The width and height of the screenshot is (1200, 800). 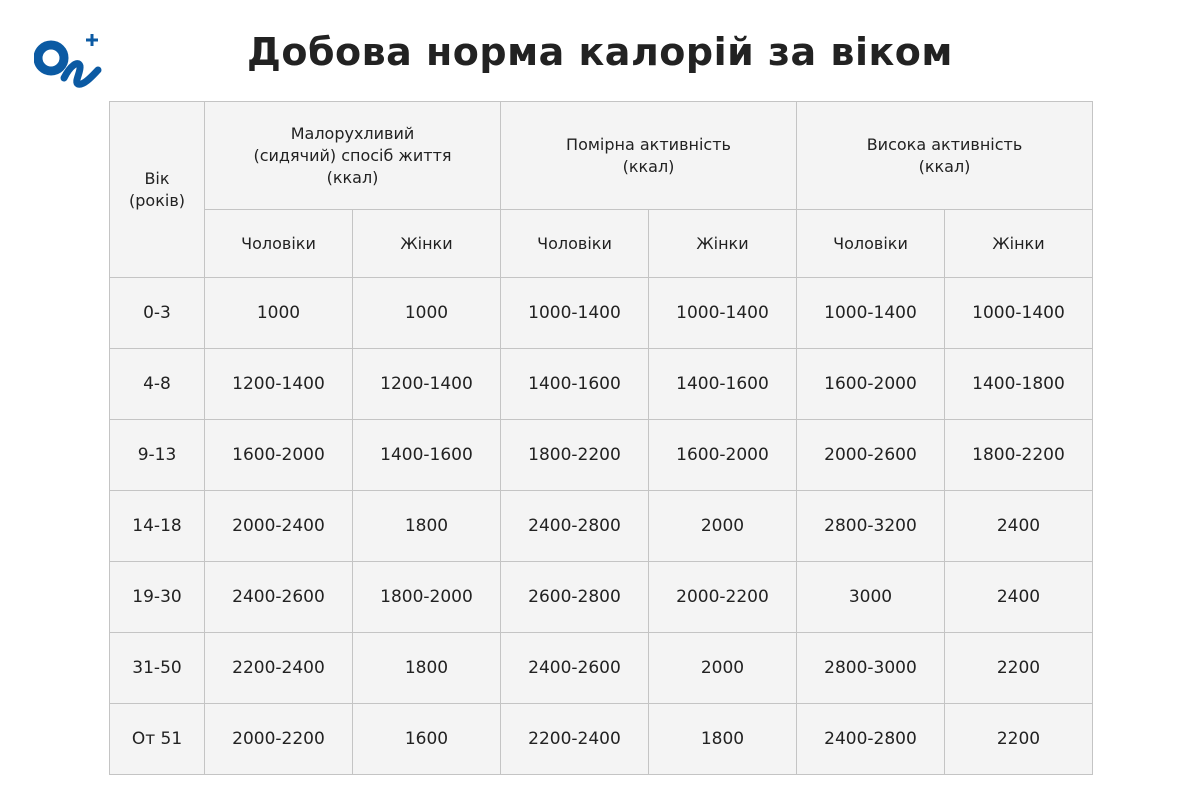 I want to click on calorie-cell: 2800-3200, so click(x=870, y=526).